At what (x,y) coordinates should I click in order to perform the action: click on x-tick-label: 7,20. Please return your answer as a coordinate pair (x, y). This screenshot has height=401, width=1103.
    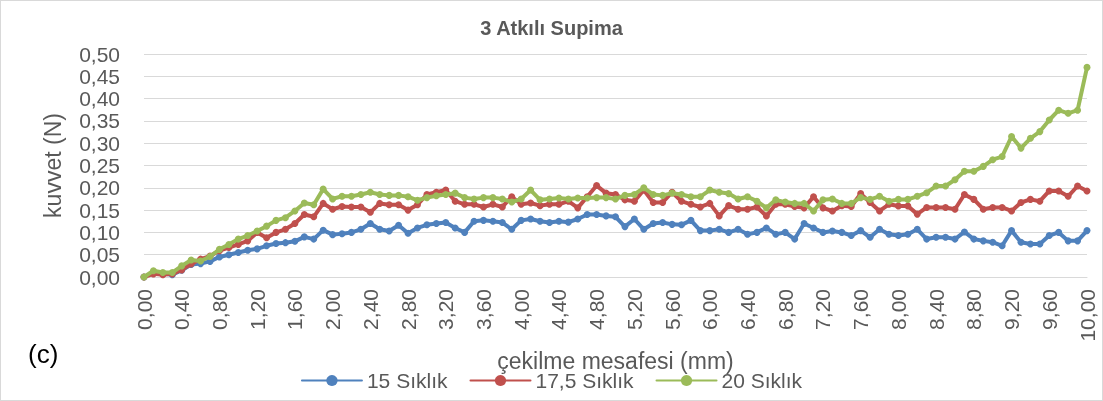
    Looking at the image, I should click on (823, 309).